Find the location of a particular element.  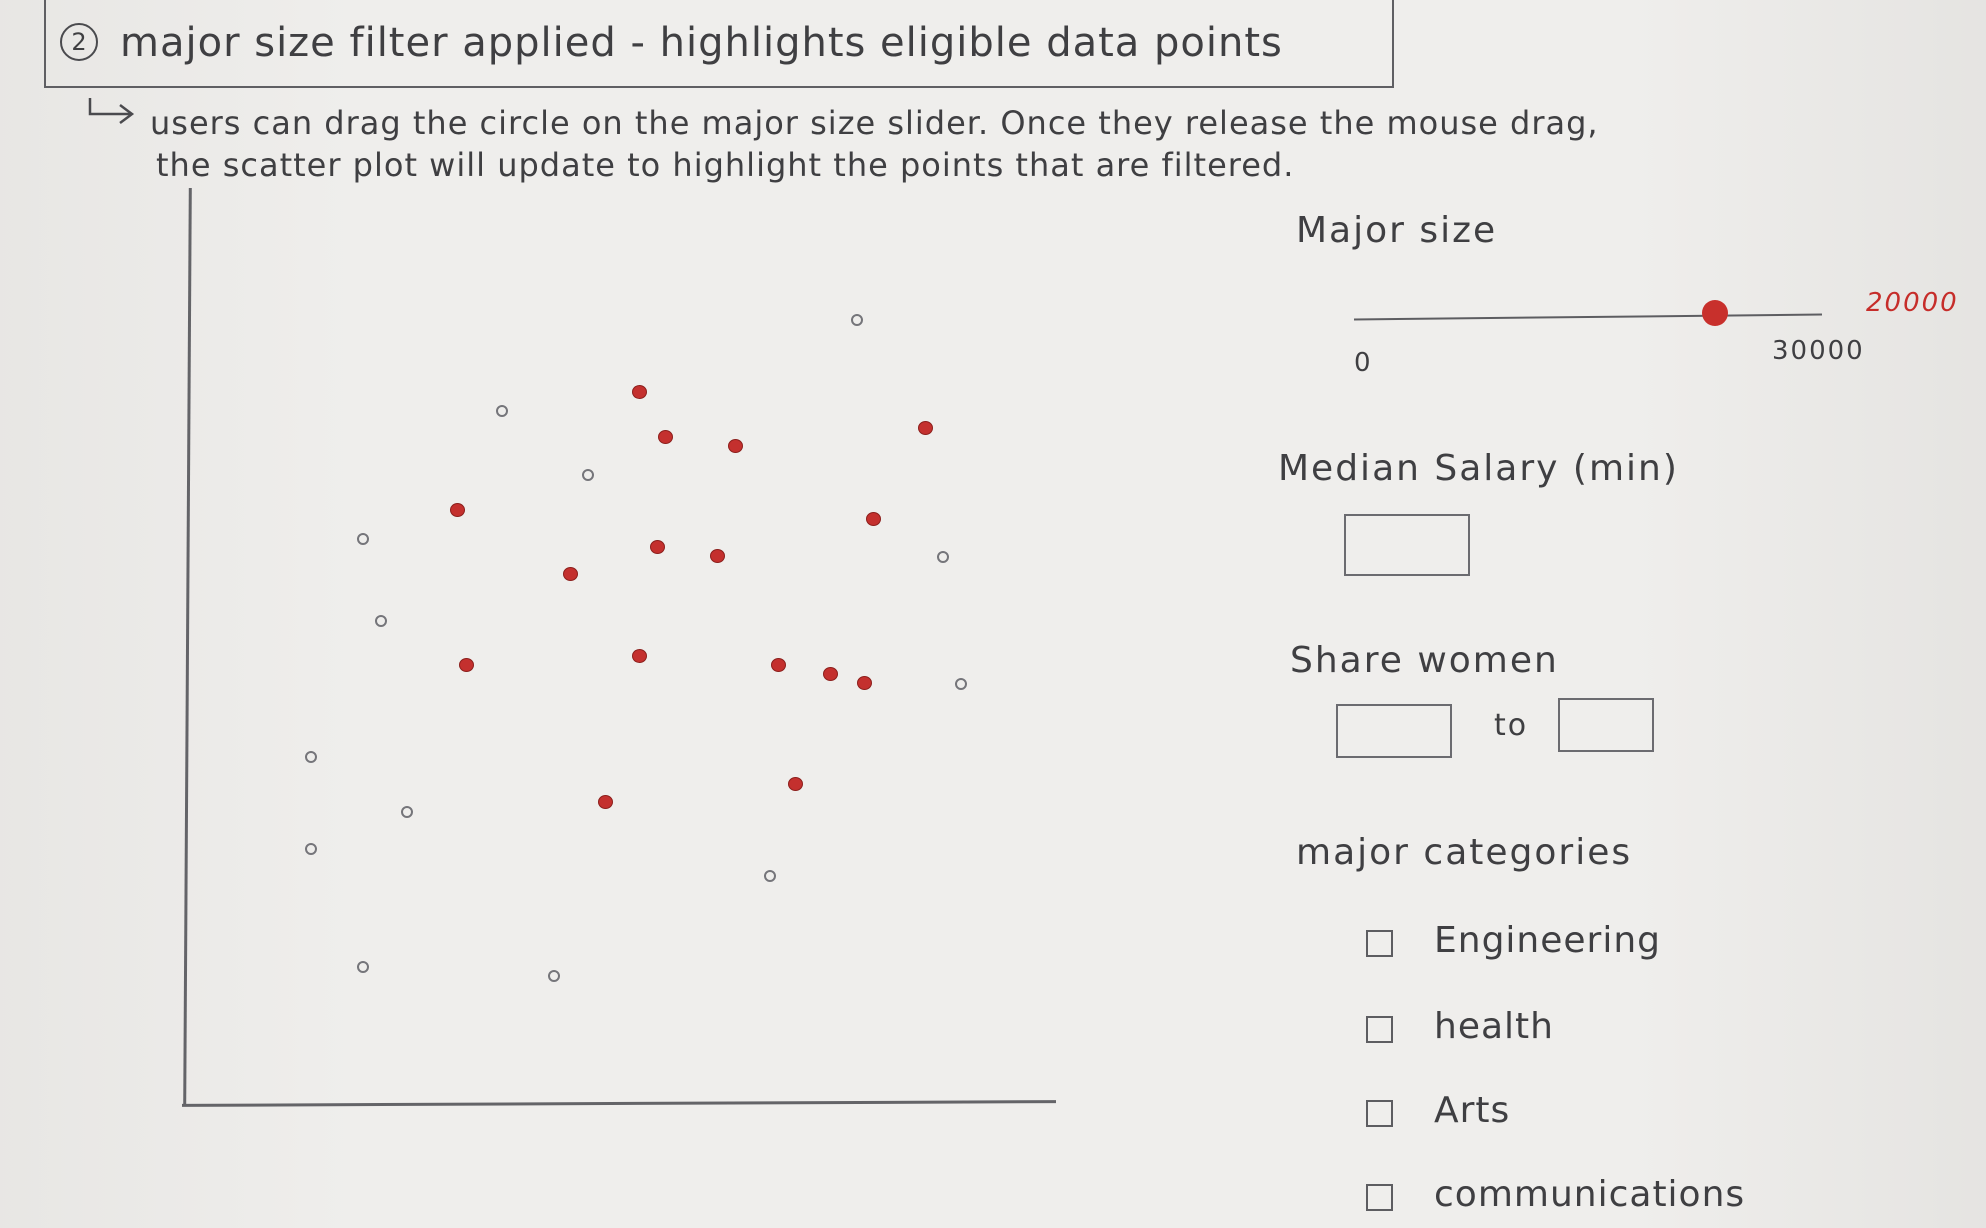

category-label: Engineering is located at coordinates (1547, 940).